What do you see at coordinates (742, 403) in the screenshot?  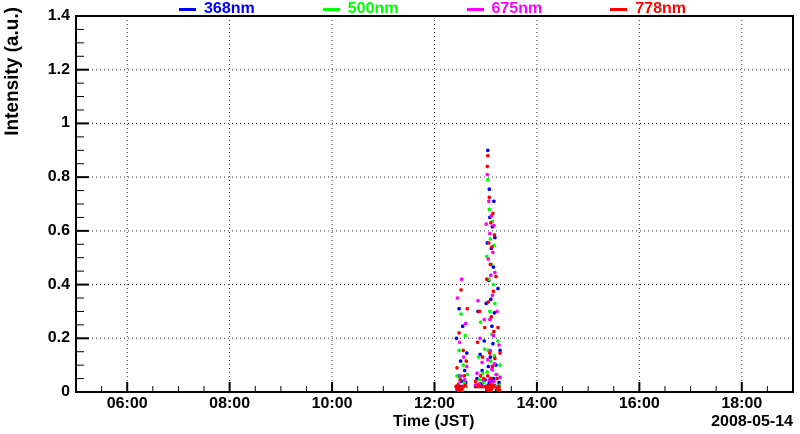 I see `x-tick-label: 18:00` at bounding box center [742, 403].